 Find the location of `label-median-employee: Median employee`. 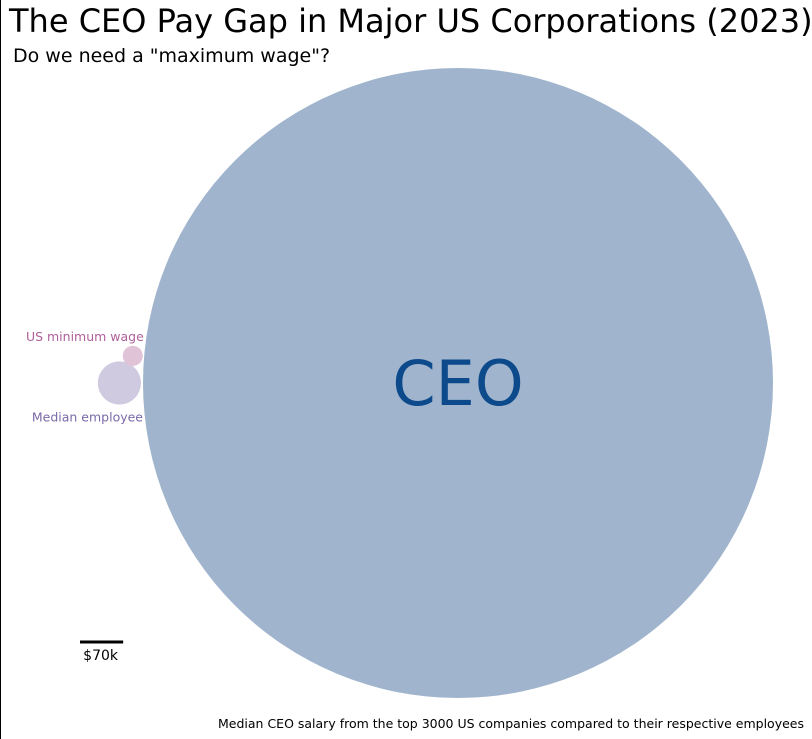

label-median-employee: Median employee is located at coordinates (87, 417).